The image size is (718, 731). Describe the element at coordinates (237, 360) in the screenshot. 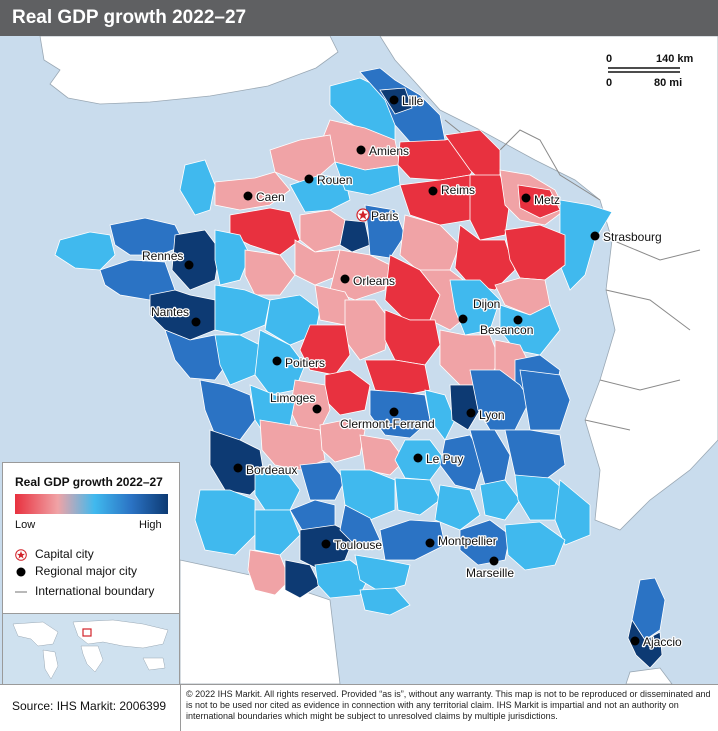

I see `region-deux-sevres` at that location.